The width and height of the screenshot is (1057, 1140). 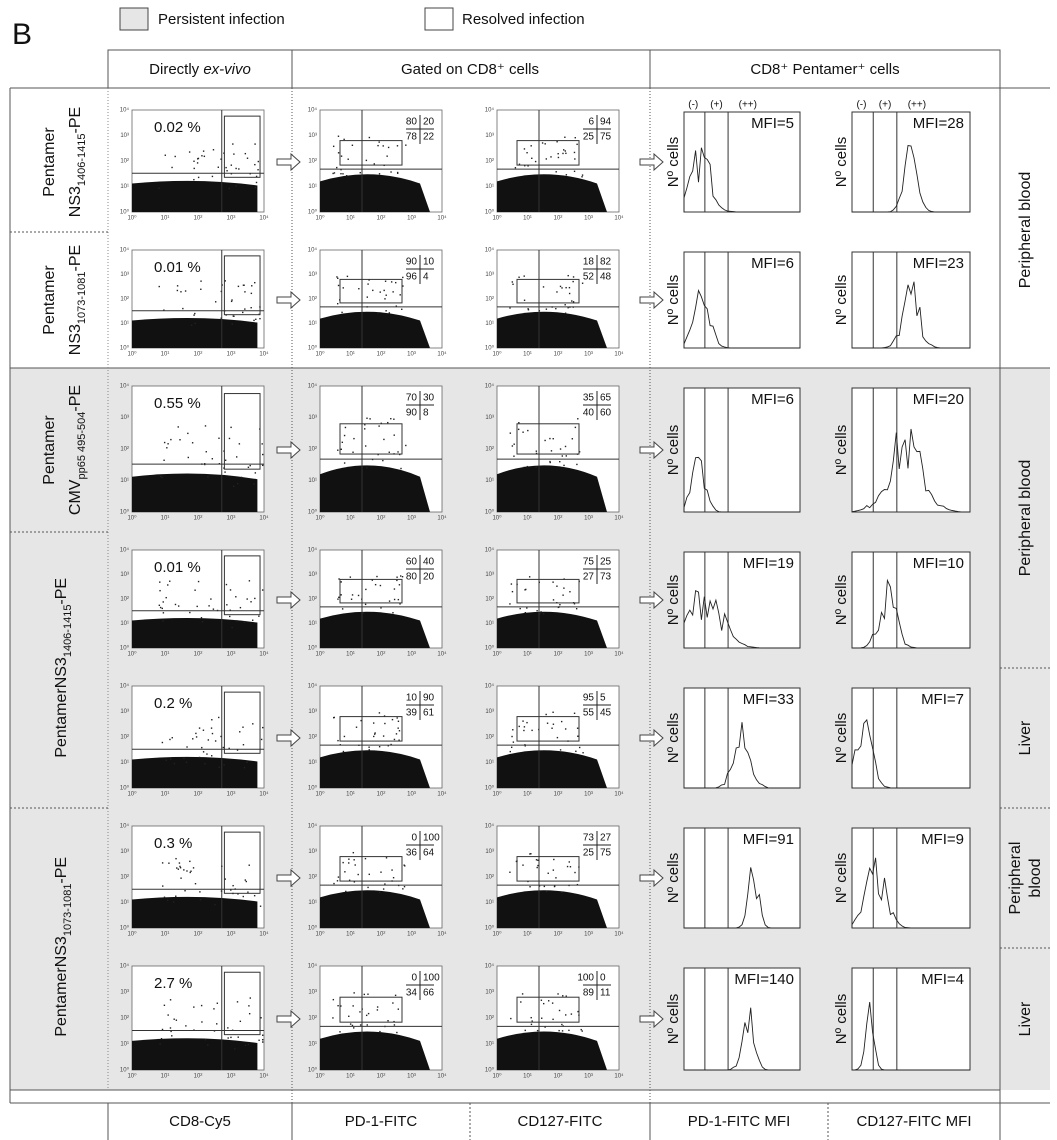 What do you see at coordinates (911, 613) in the screenshot?
I see `histogram-trace` at bounding box center [911, 613].